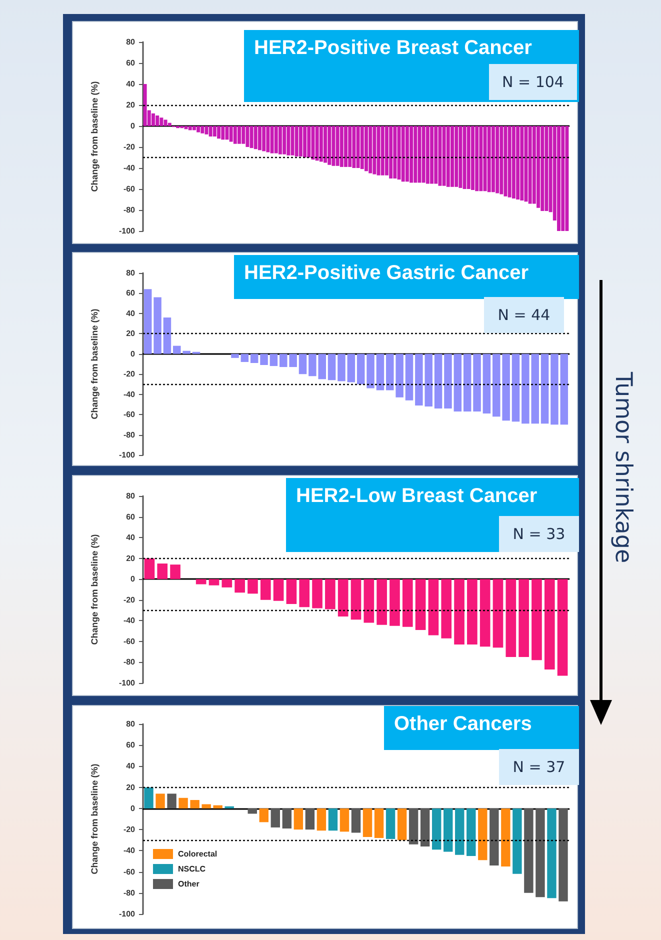 The height and width of the screenshot is (940, 661). Describe the element at coordinates (387, 273) in the screenshot. I see `chart-title: HER2-Positive Gastric Cancer` at that location.